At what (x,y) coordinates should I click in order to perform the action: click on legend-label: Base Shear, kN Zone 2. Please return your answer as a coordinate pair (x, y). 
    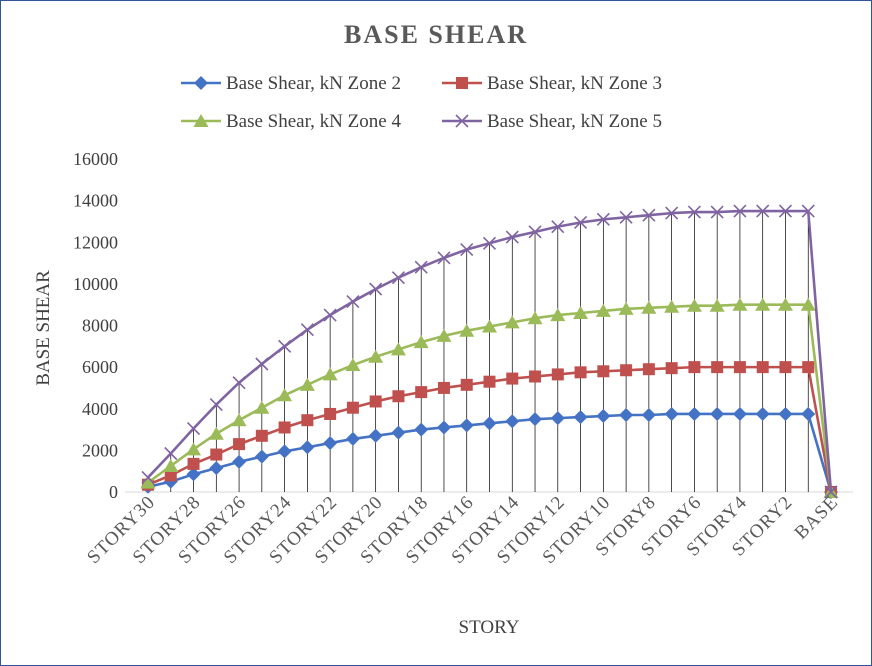
    Looking at the image, I should click on (313, 83).